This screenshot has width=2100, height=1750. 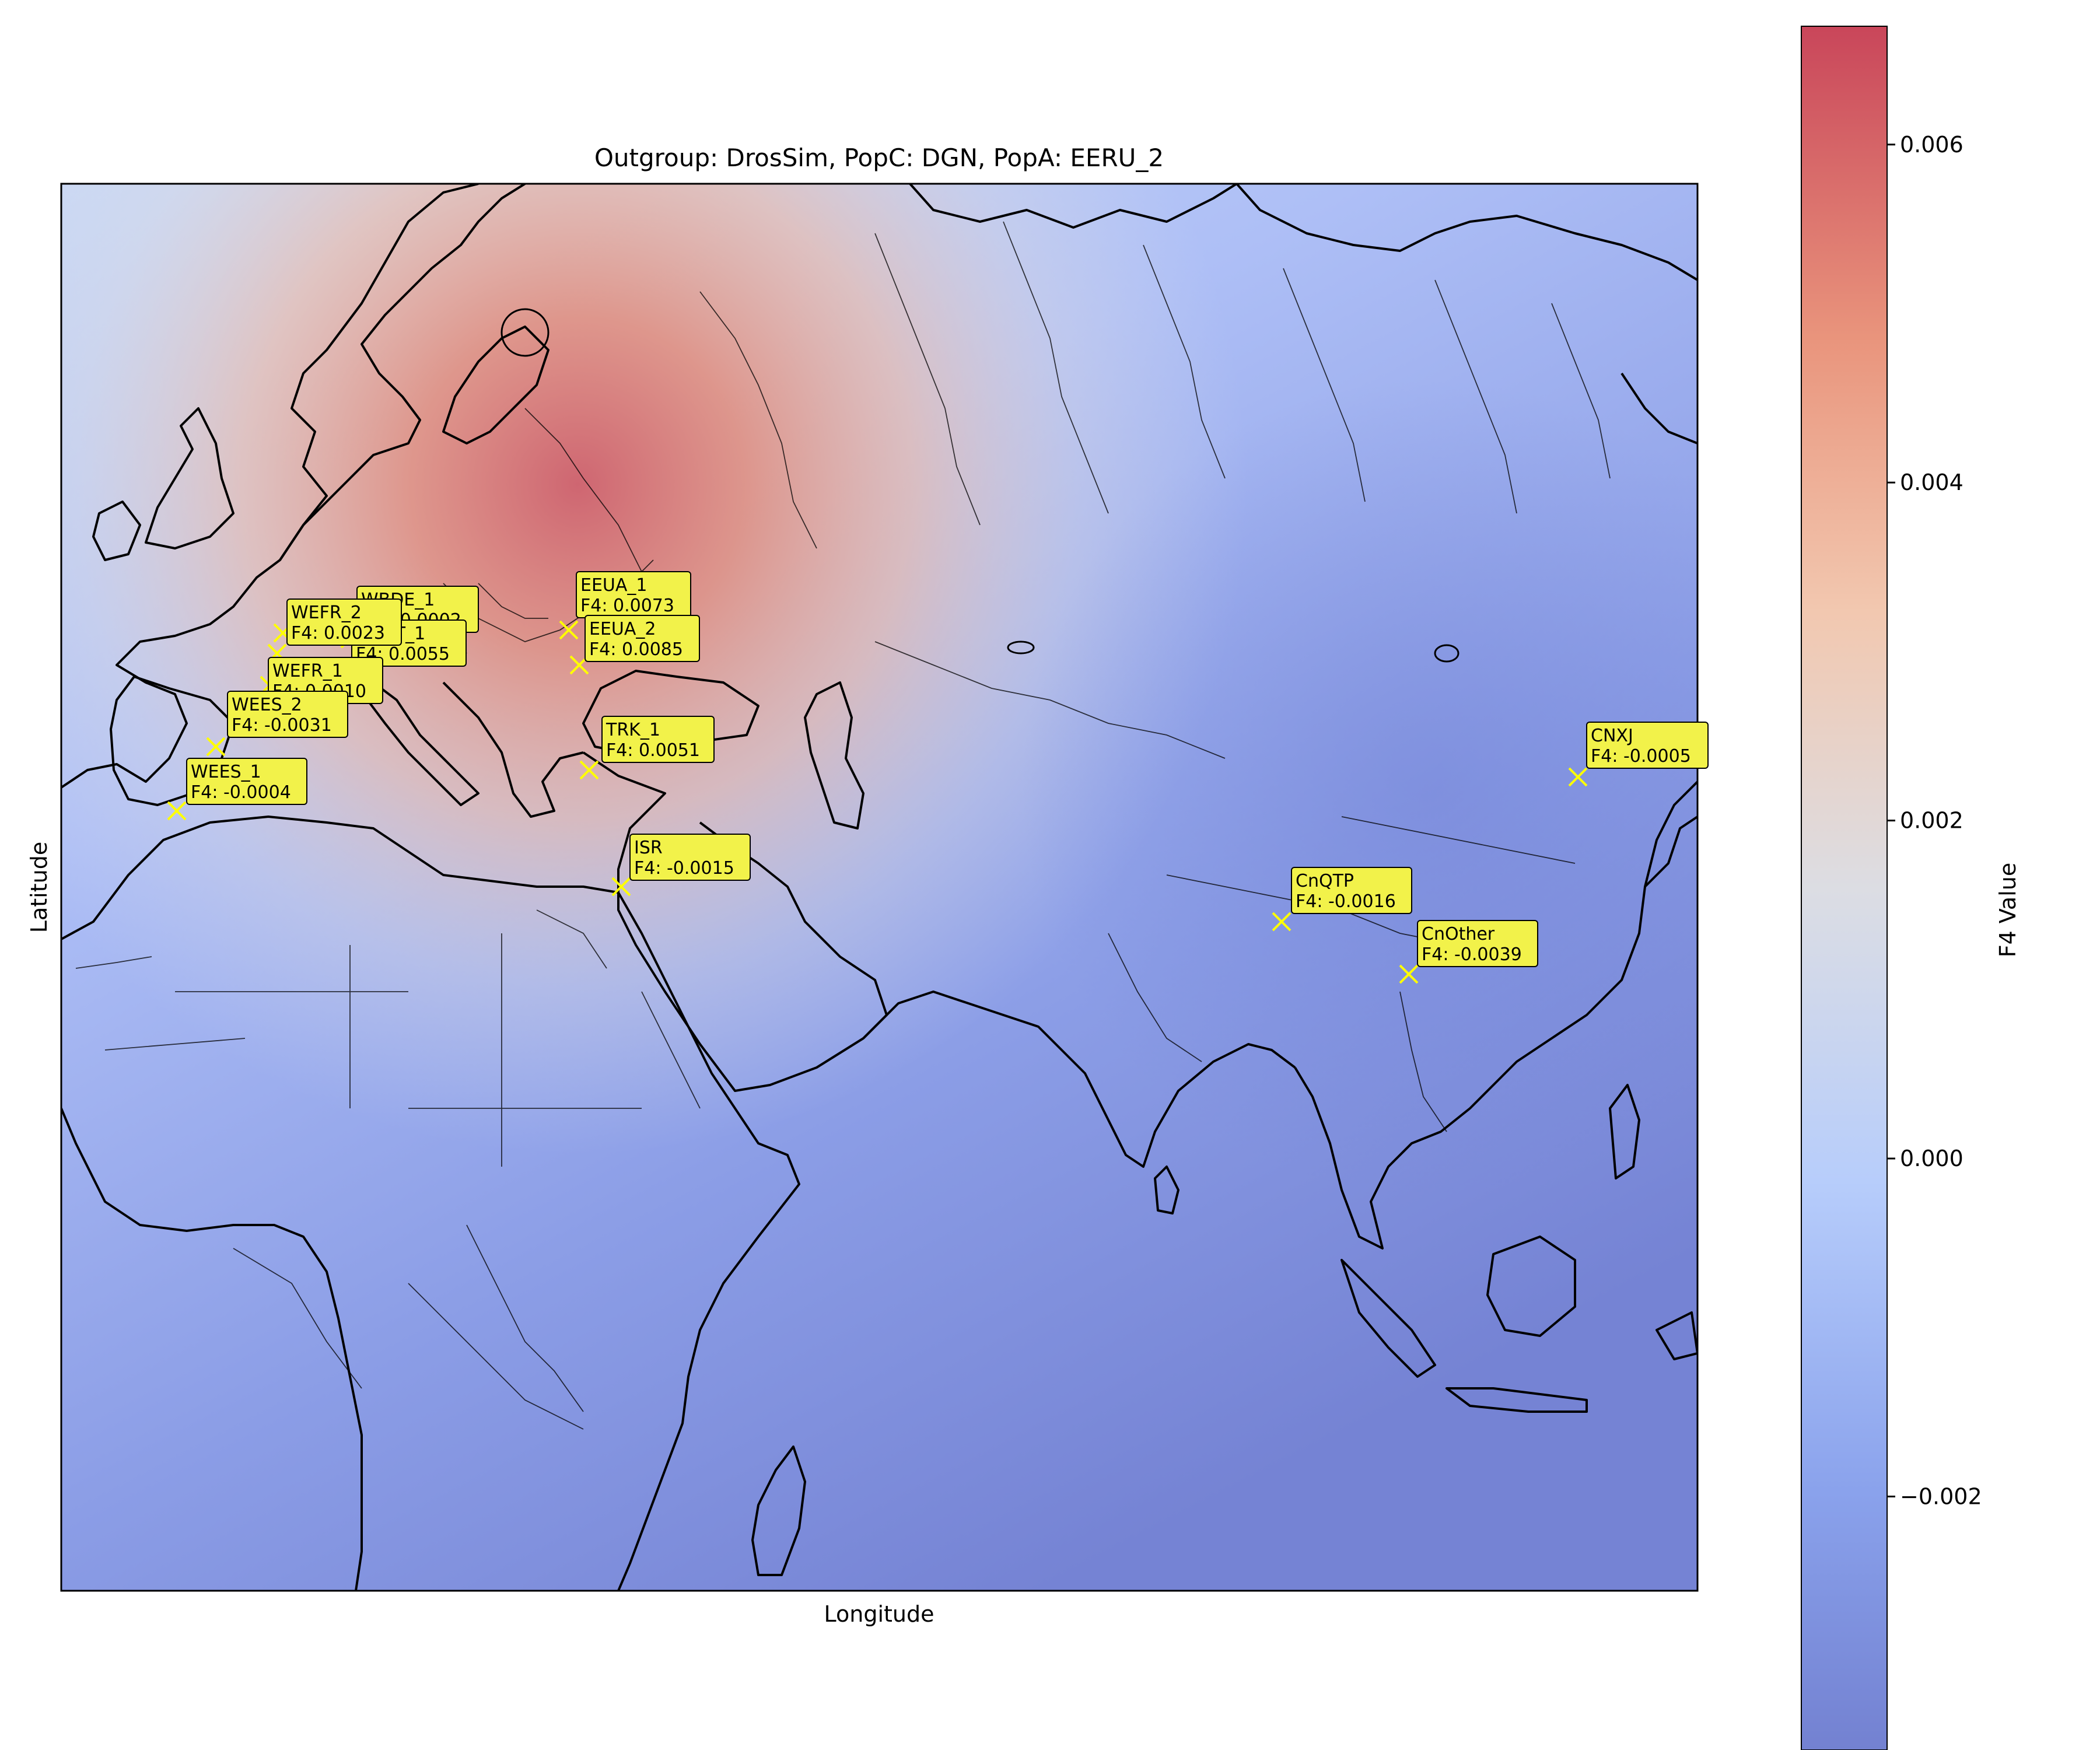 What do you see at coordinates (1612, 736) in the screenshot?
I see `label-name-cnxj: CNXJ` at bounding box center [1612, 736].